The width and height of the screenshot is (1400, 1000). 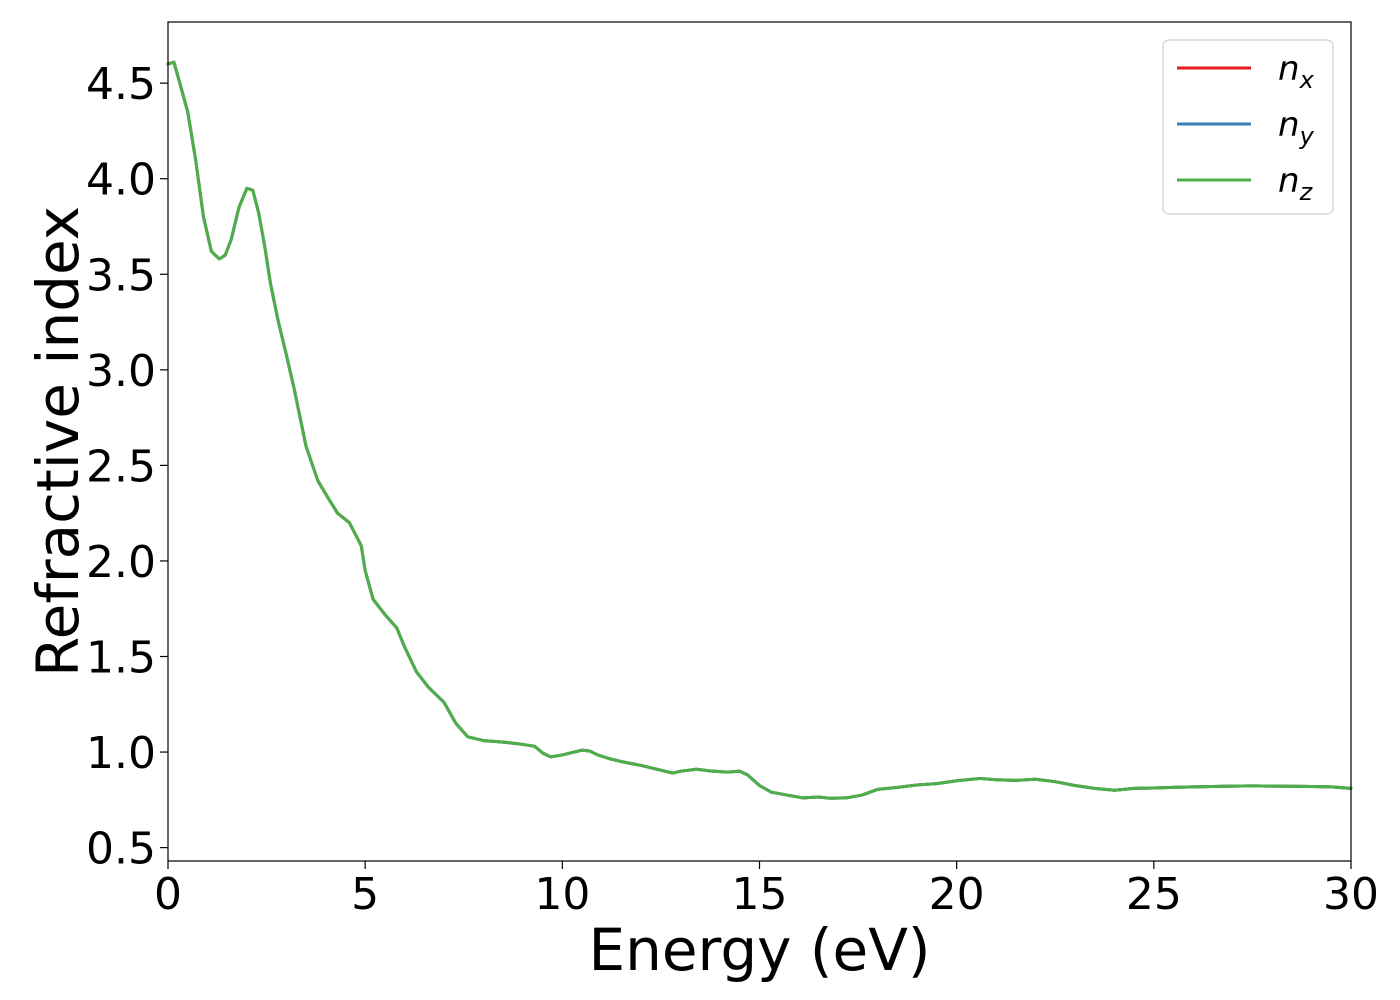 I want to click on y-tick-label: 4.5, so click(x=121, y=84).